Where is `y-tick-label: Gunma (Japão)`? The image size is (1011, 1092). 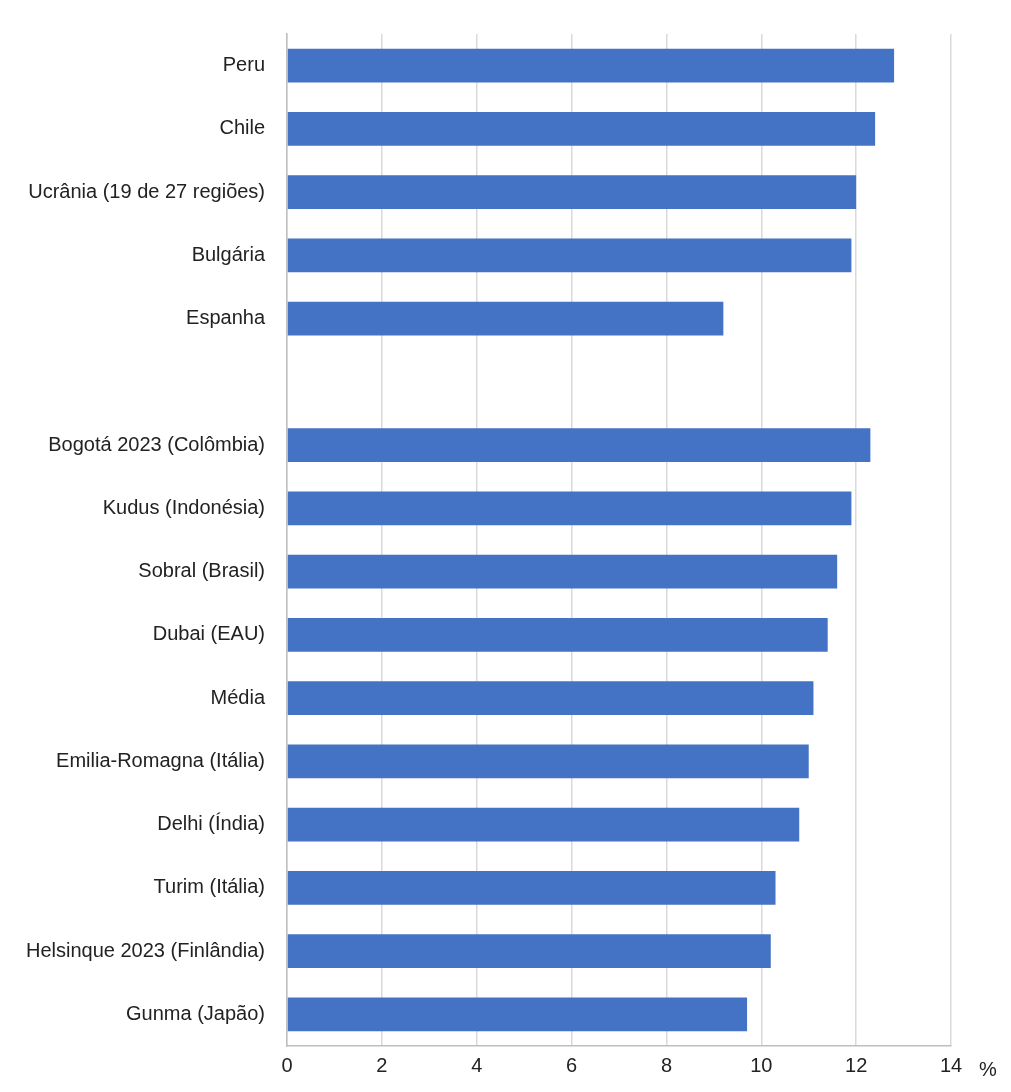 y-tick-label: Gunma (Japão) is located at coordinates (196, 1012).